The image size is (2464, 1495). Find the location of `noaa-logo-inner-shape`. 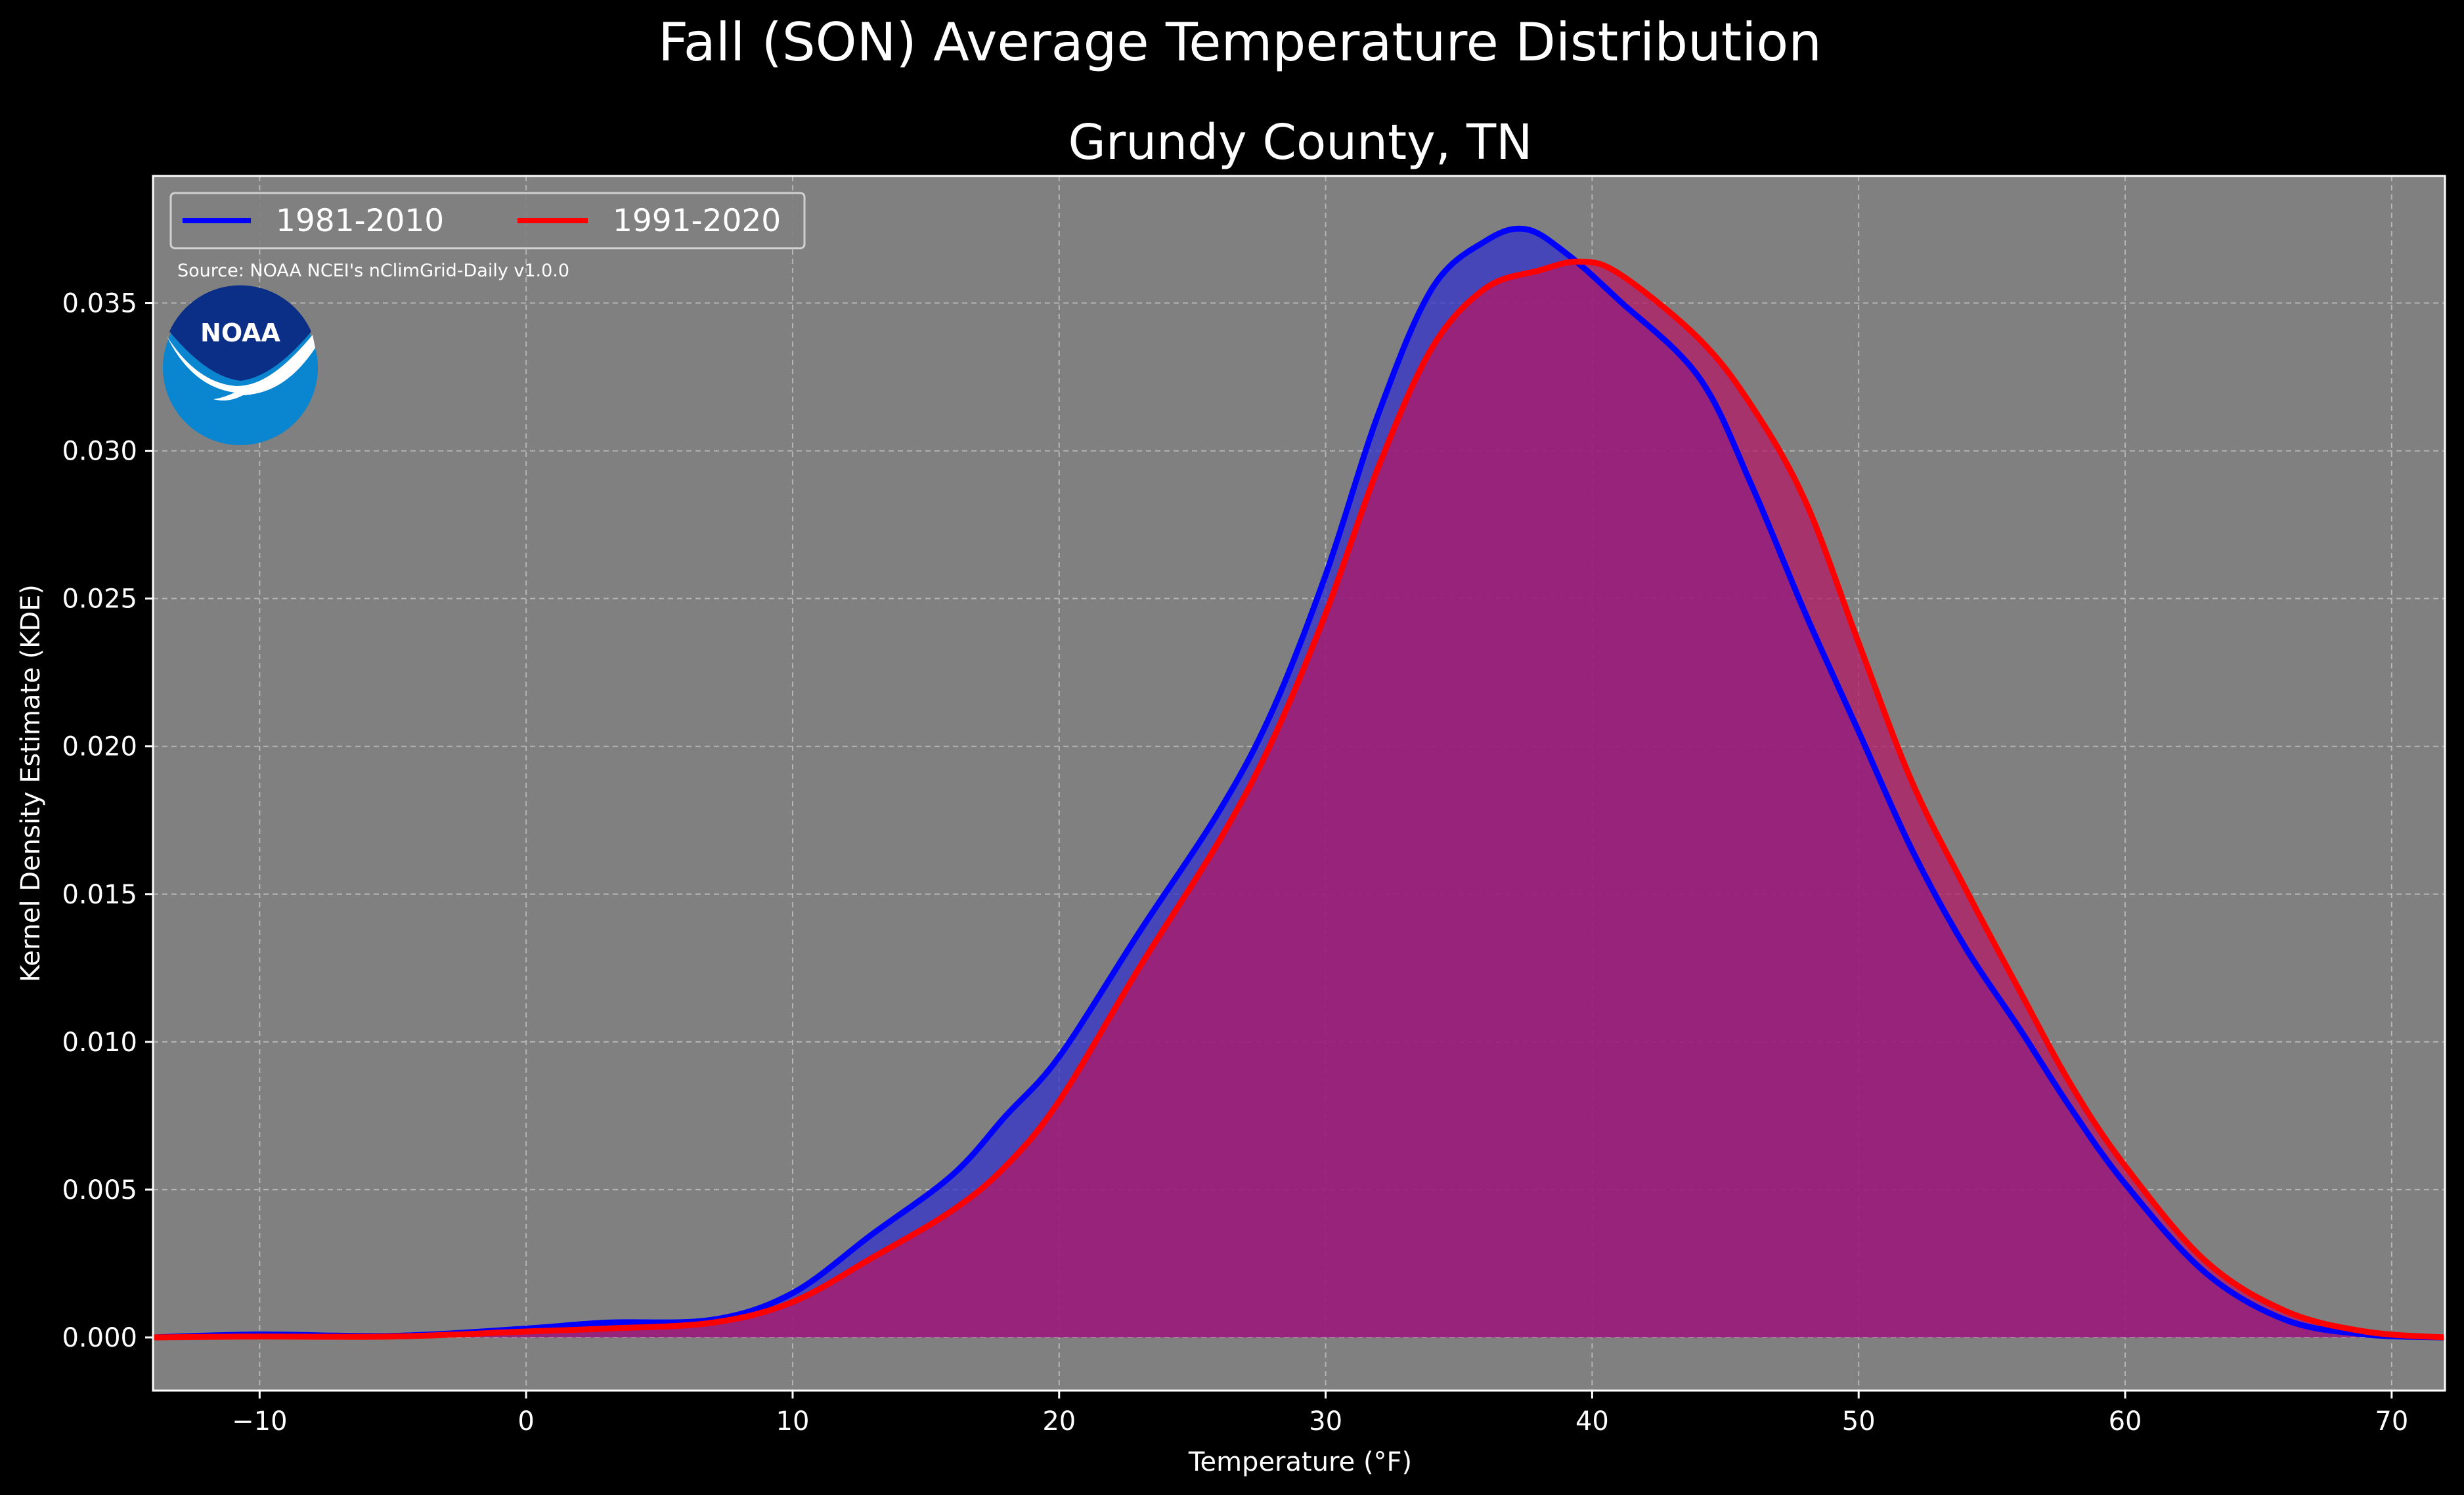

noaa-logo-inner-shape is located at coordinates (240, 333).